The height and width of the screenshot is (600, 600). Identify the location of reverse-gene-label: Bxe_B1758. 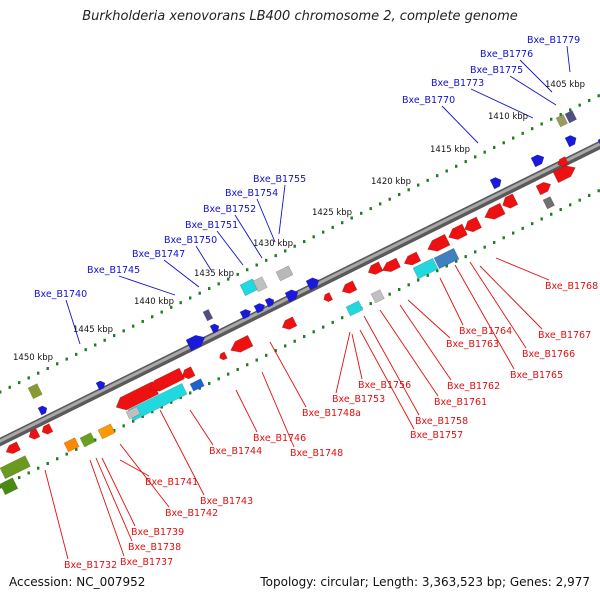
(441, 421).